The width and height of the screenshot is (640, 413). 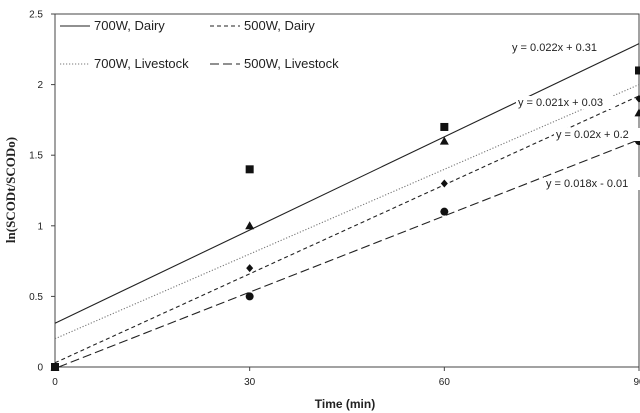 I want to click on legend-entry: 700W, Livestock, so click(x=141, y=63).